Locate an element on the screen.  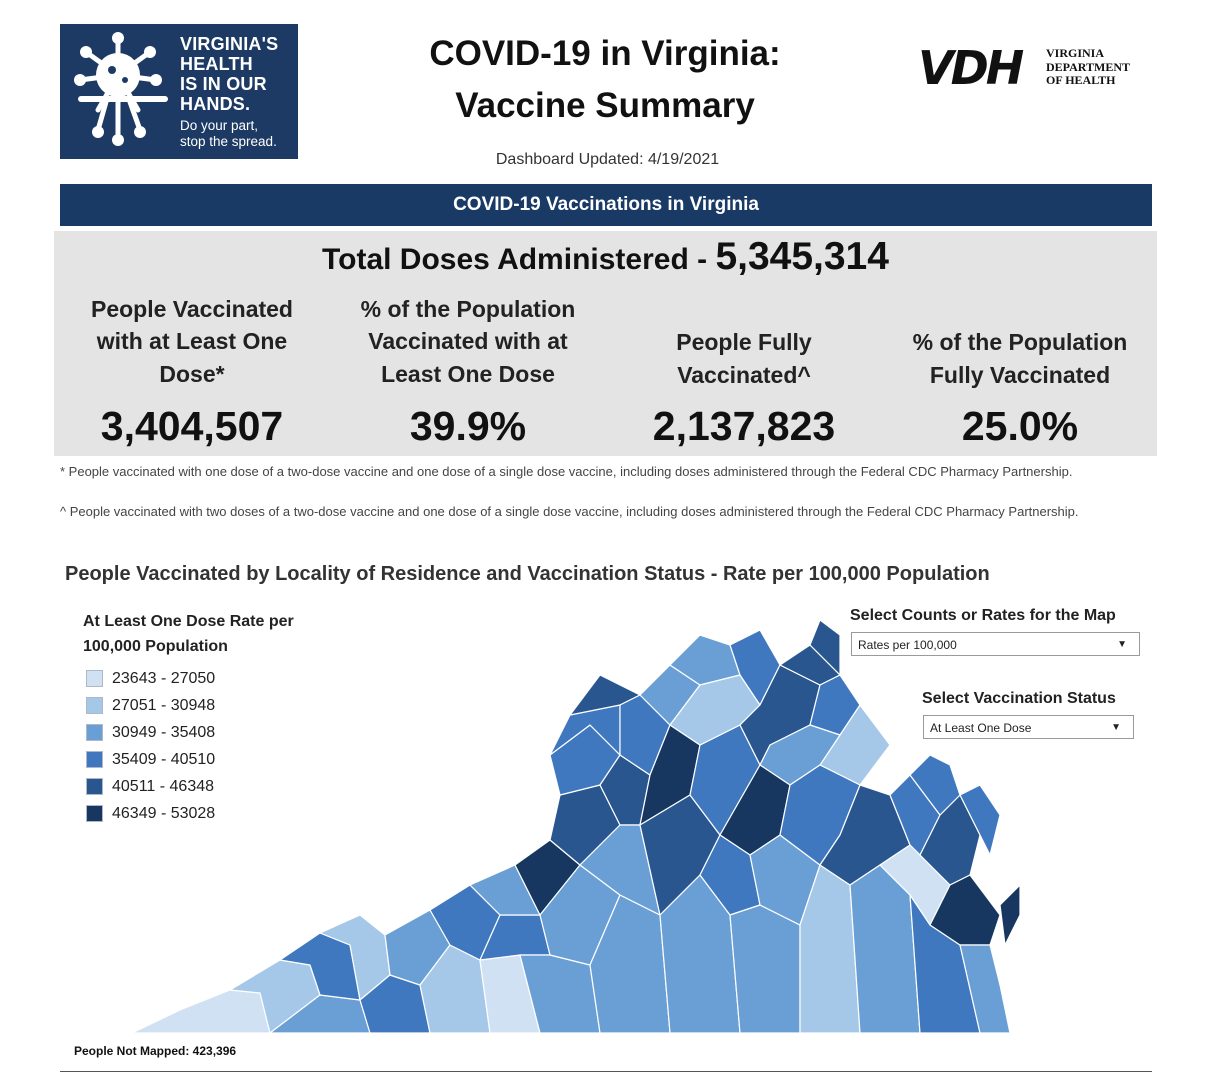
legend-item: 35409 - 40510 is located at coordinates (150, 759).